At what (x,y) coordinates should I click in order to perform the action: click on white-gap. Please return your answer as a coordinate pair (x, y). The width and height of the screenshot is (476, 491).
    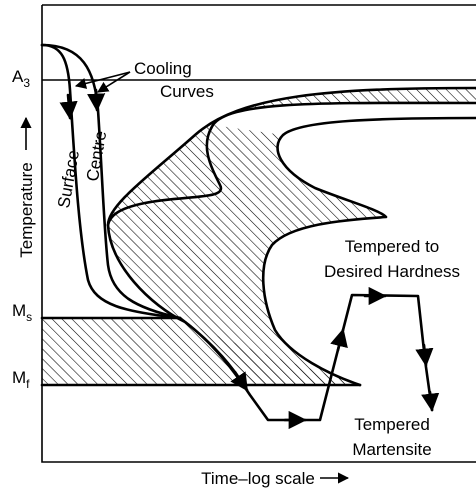
    Looking at the image, I should click on (344, 118).